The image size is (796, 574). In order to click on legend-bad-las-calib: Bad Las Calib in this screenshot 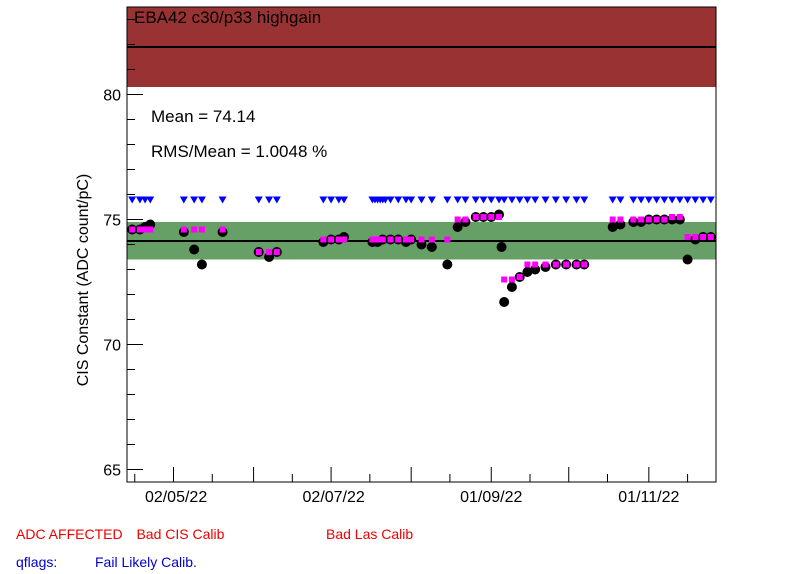, I will do `click(370, 534)`.